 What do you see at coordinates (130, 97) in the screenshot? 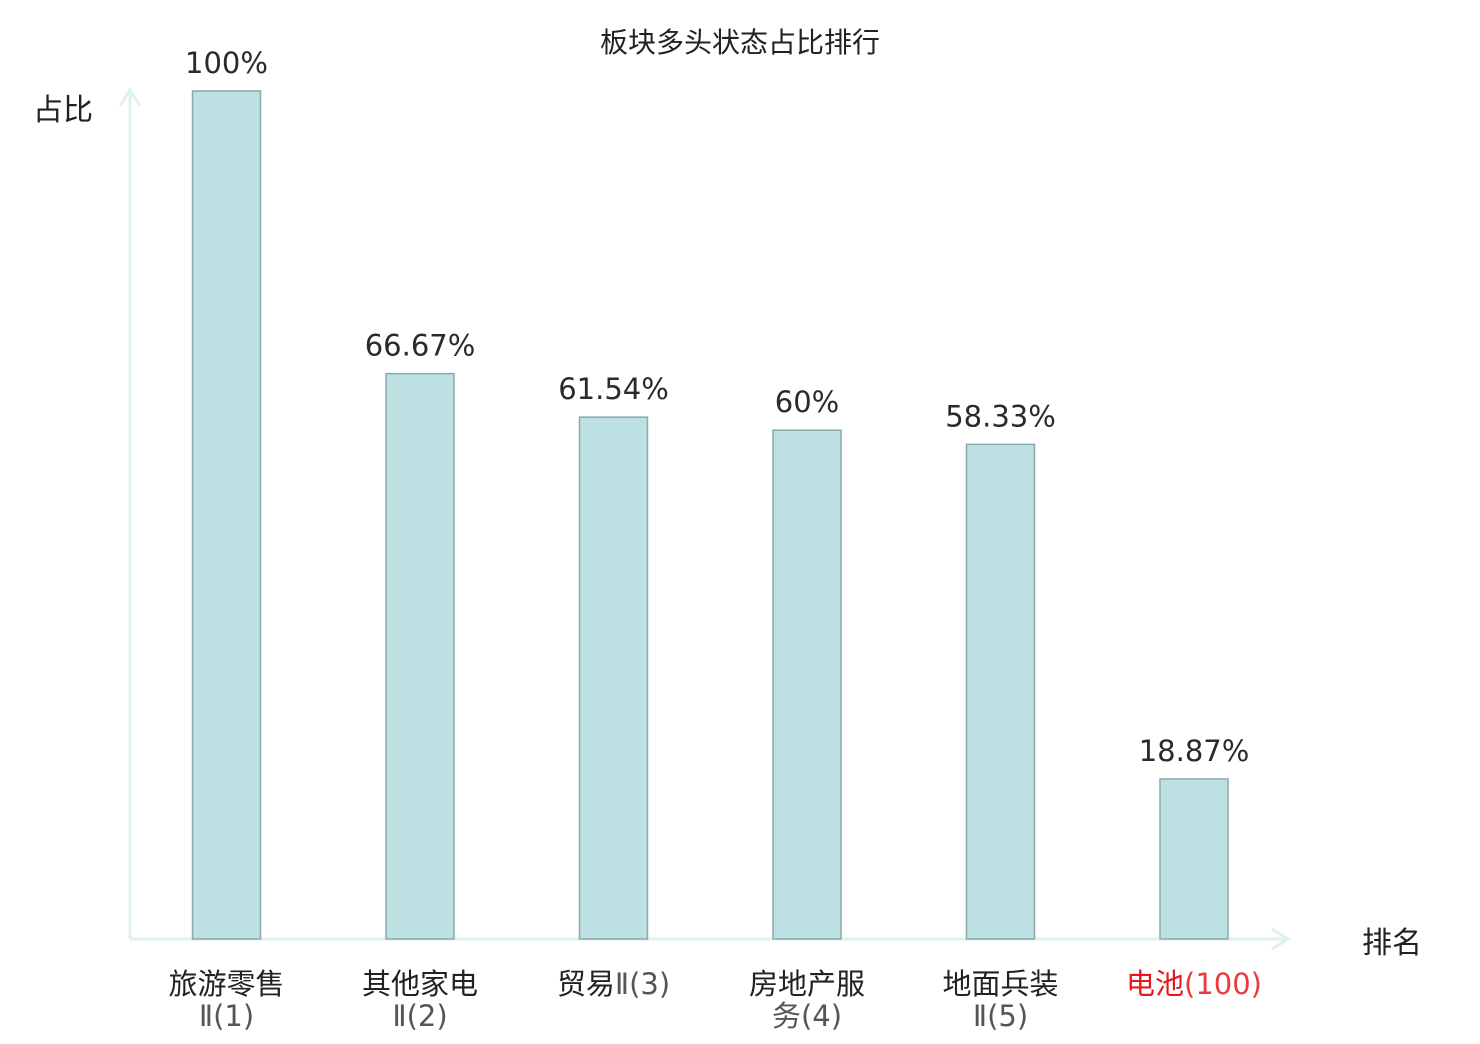
I see `y-axis-arrow` at bounding box center [130, 97].